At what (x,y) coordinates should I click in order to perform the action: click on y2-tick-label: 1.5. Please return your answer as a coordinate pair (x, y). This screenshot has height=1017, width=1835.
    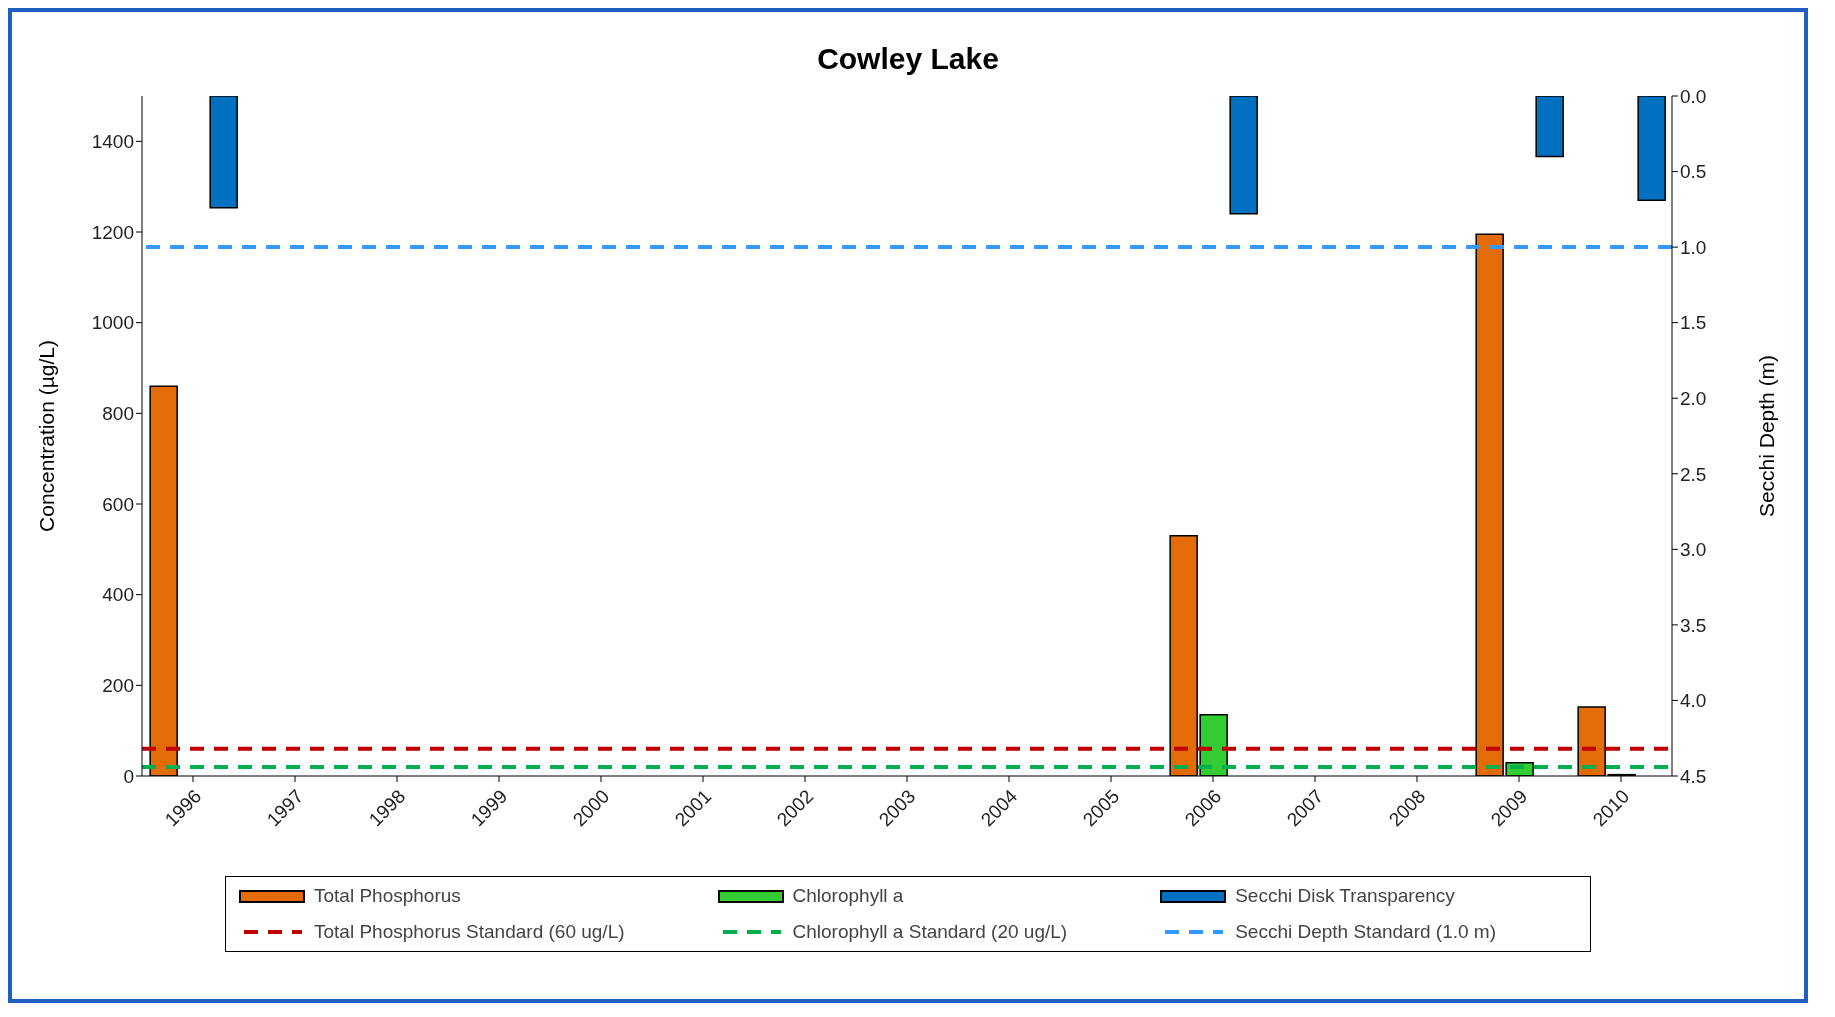
    Looking at the image, I should click on (1693, 323).